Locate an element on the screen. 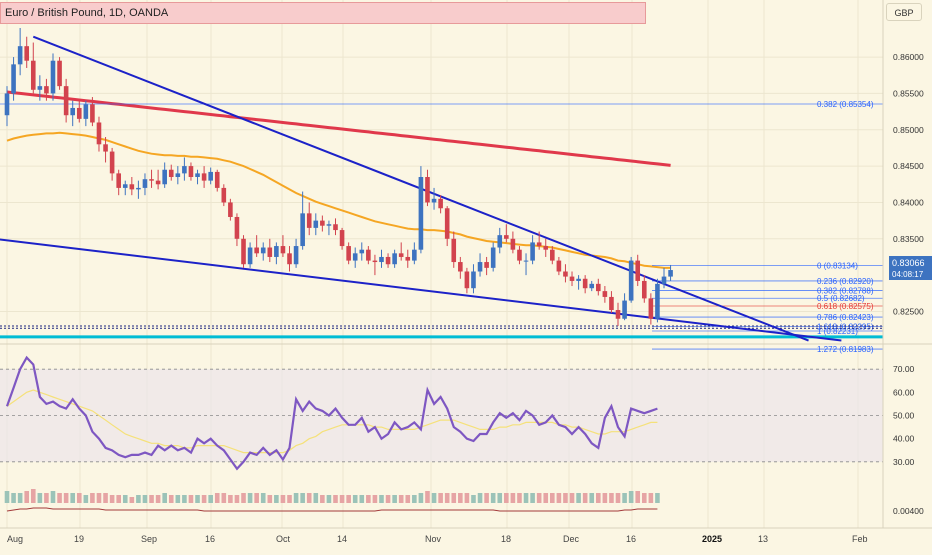  symbol-header: Euro / British Pound, 1D, OANDA is located at coordinates (323, 13).